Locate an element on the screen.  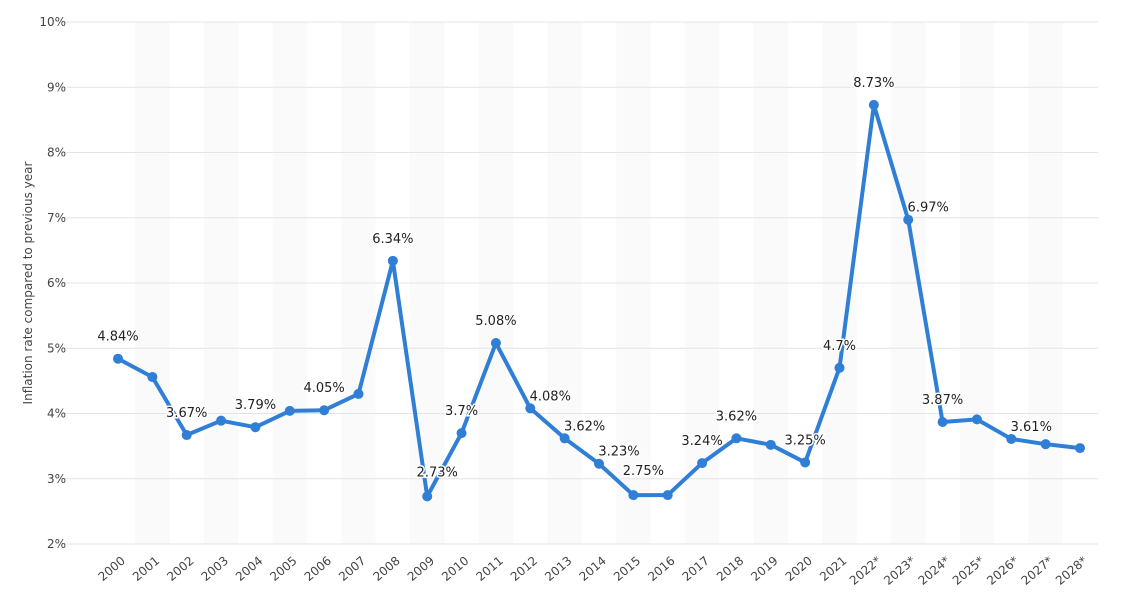
y-tick-label: 5% is located at coordinates (56, 348).